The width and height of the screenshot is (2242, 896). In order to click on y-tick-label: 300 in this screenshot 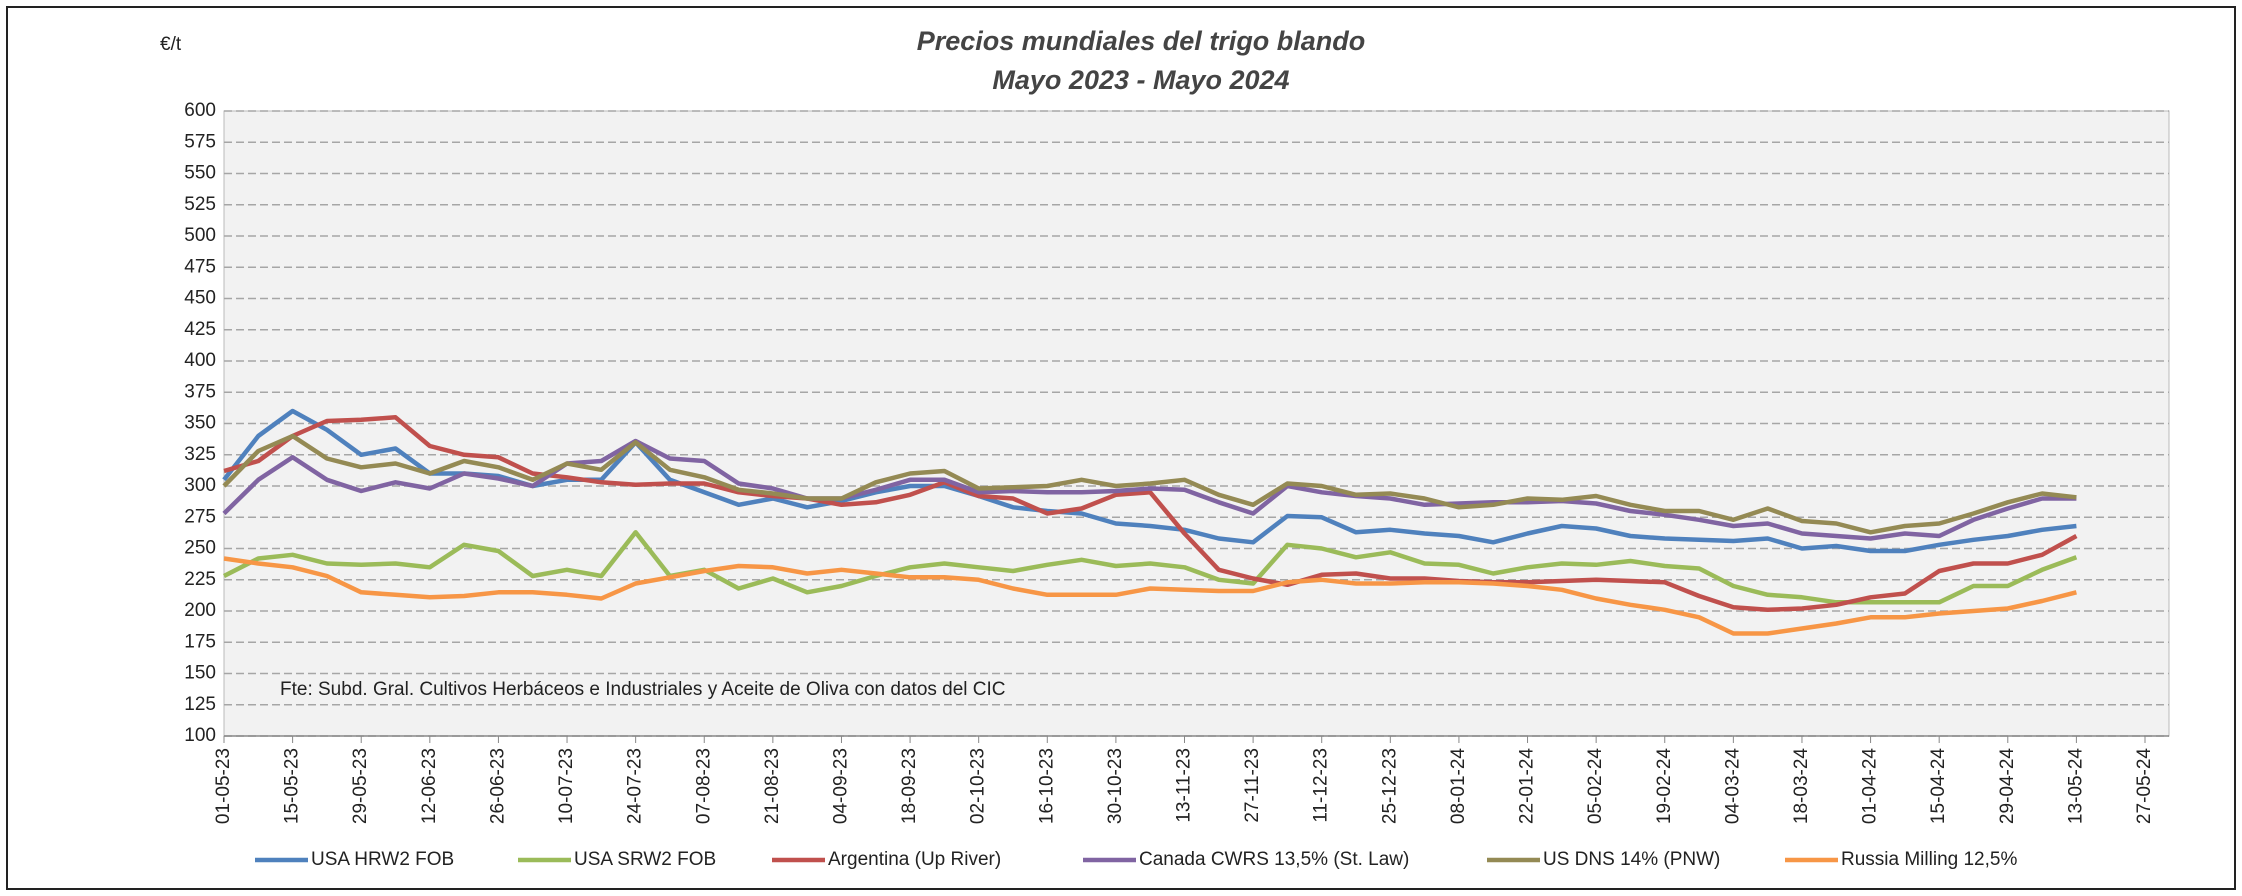, I will do `click(200, 485)`.